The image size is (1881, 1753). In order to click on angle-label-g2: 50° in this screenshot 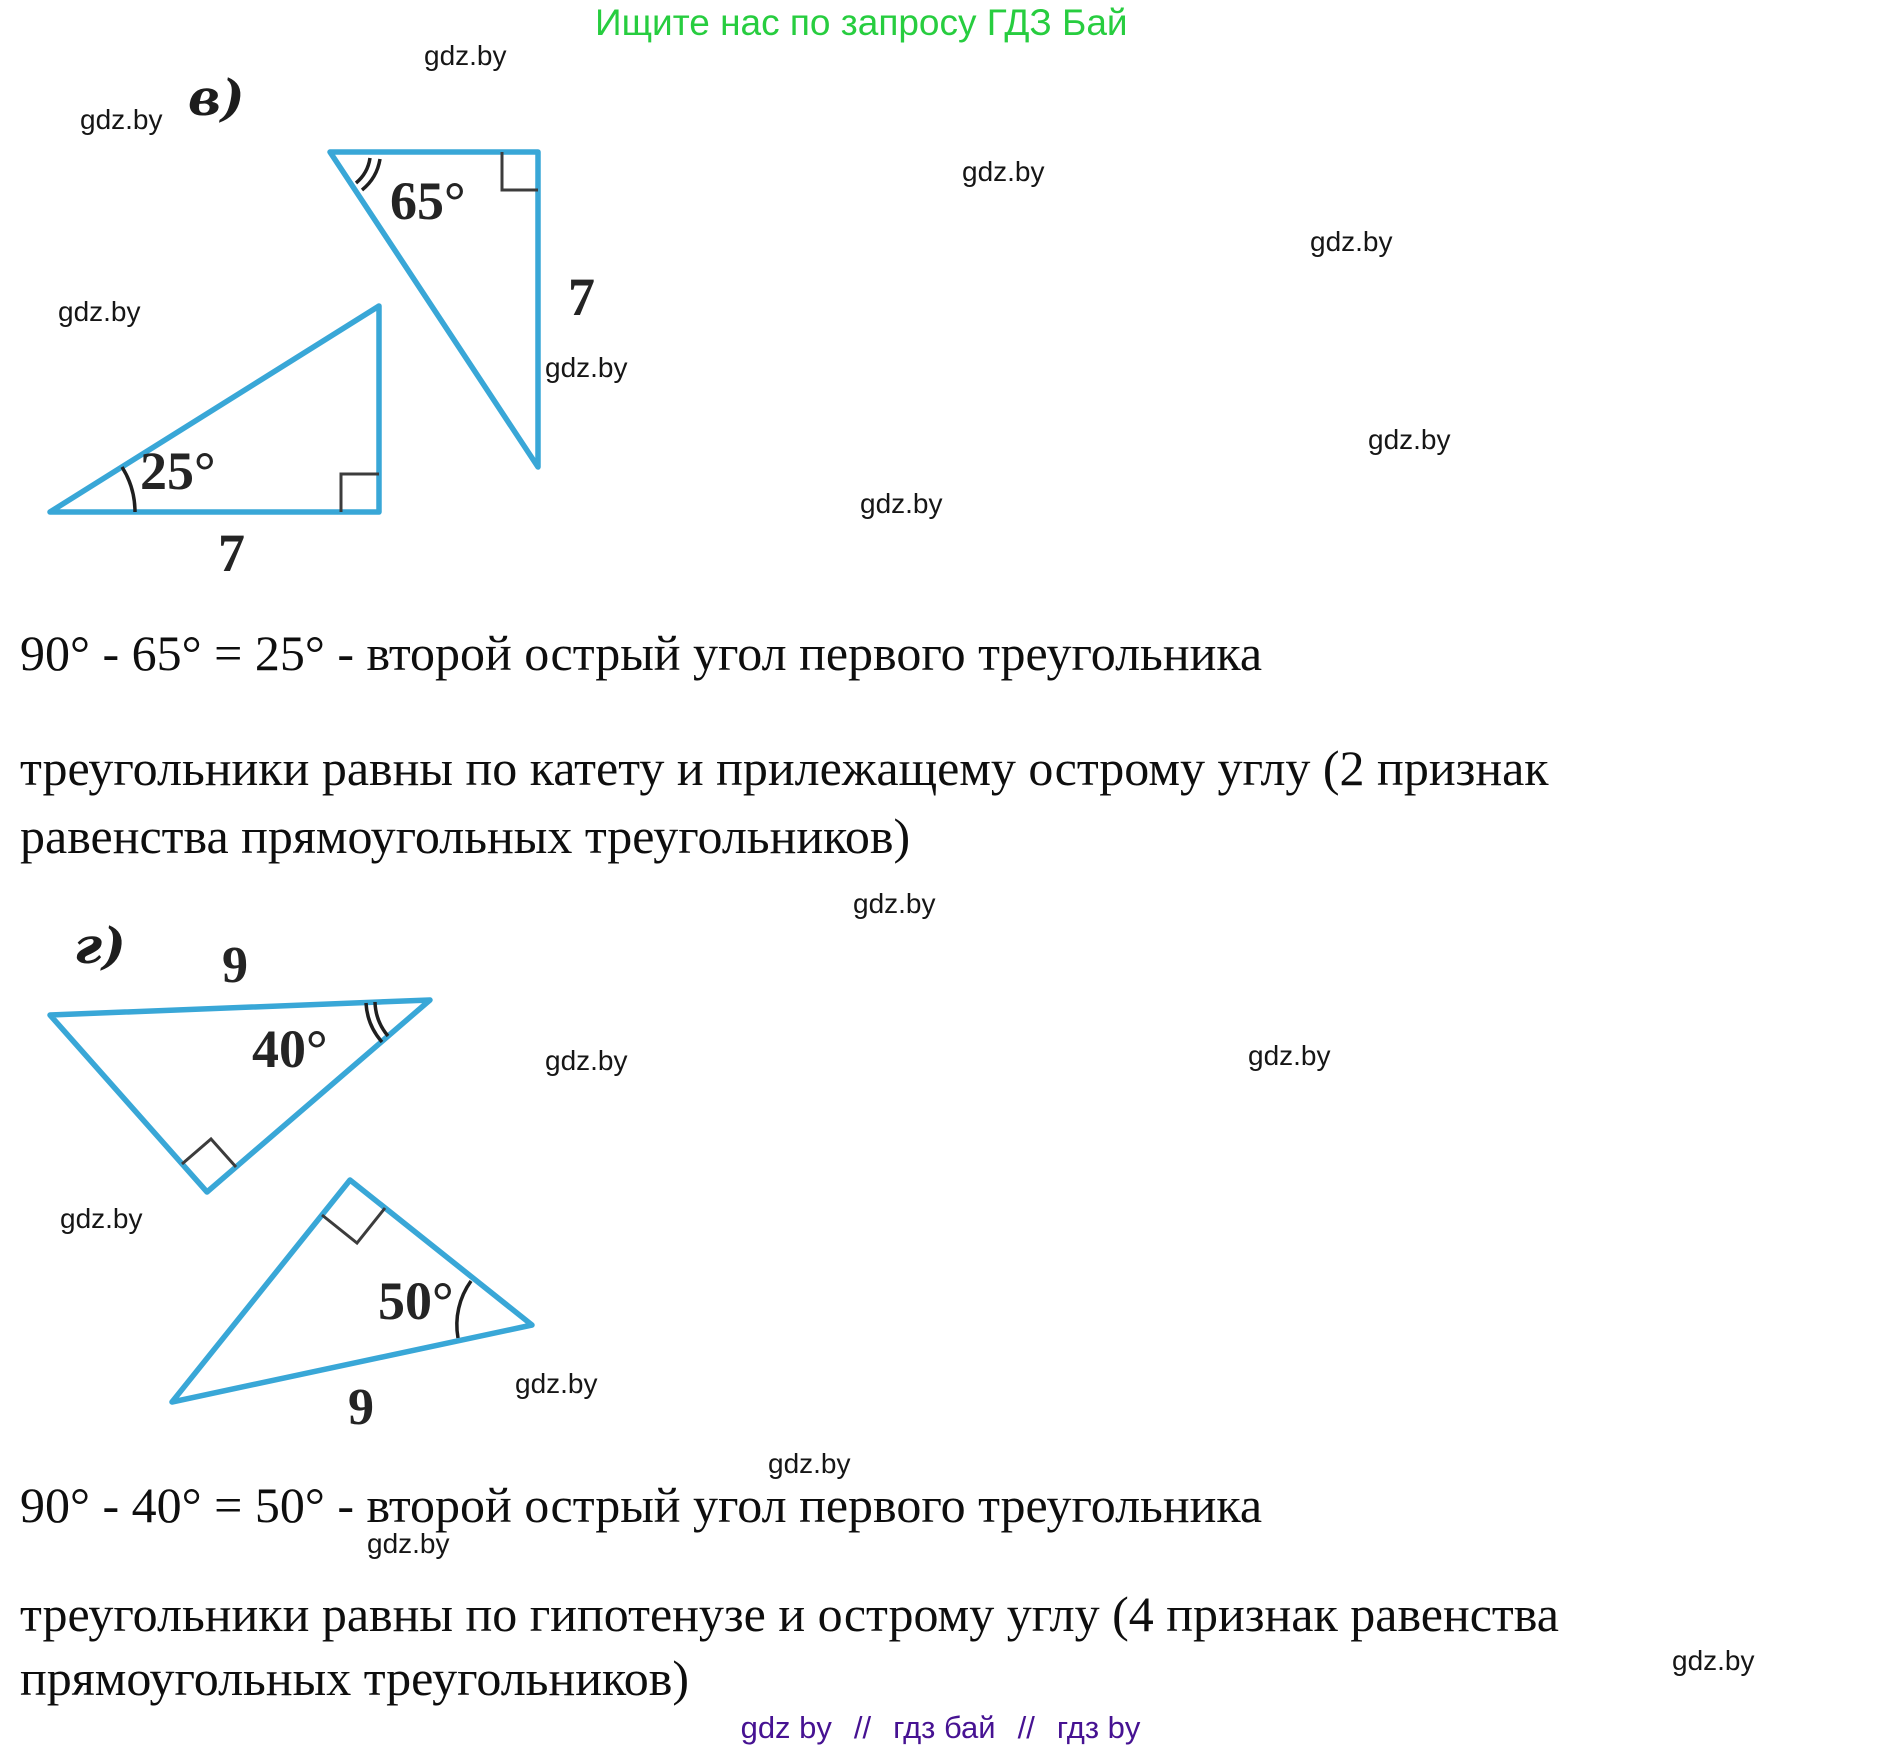, I will do `click(416, 1301)`.